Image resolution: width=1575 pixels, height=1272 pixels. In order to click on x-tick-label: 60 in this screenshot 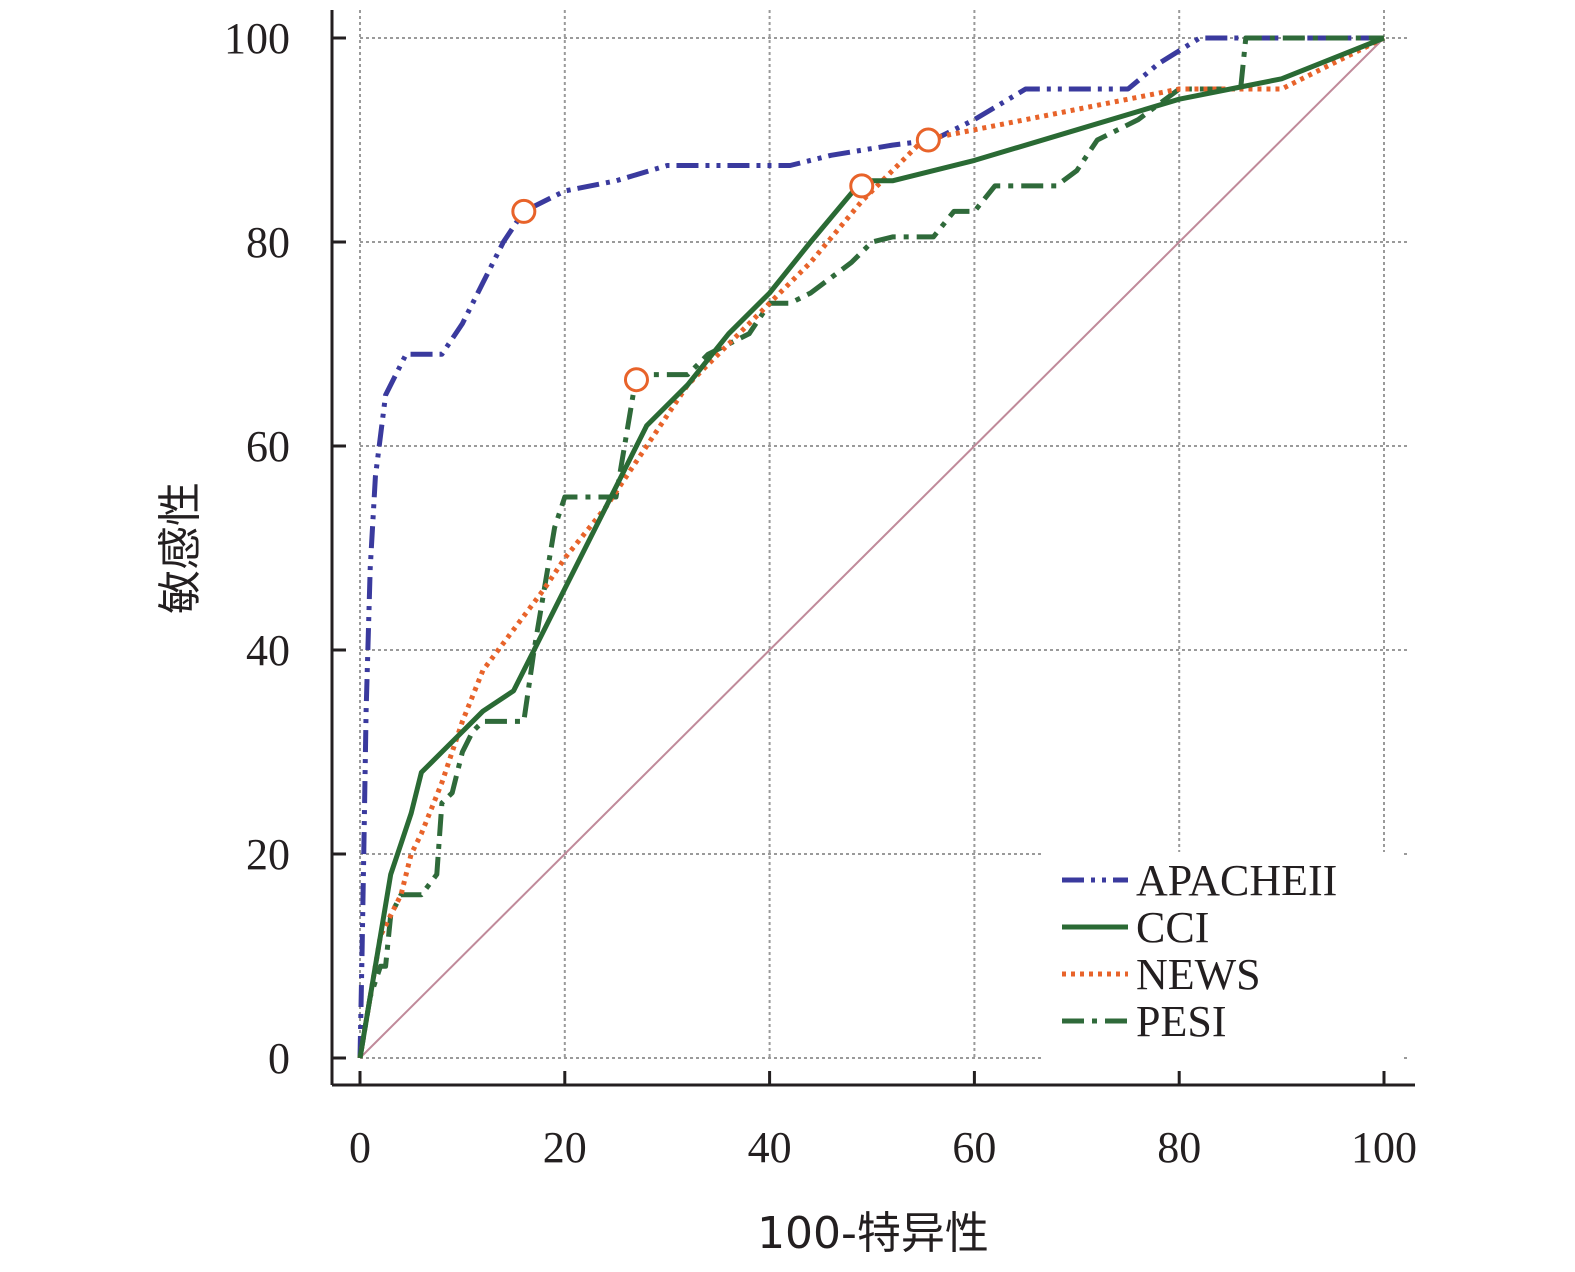, I will do `click(974, 1147)`.